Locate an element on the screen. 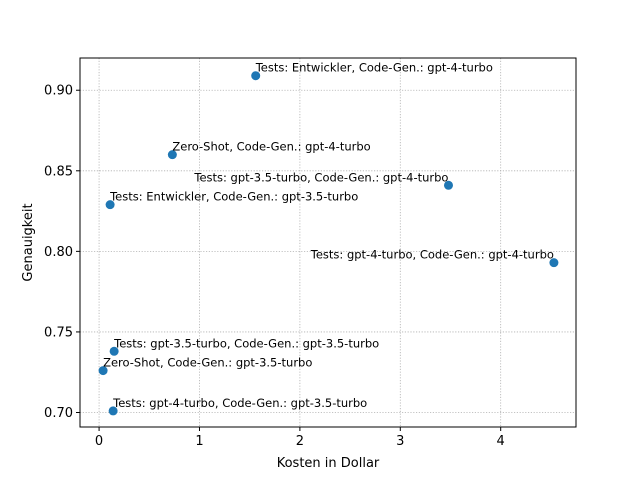 Image resolution: width=640 pixels, height=480 pixels. x-tick-label: 4 is located at coordinates (501, 441).